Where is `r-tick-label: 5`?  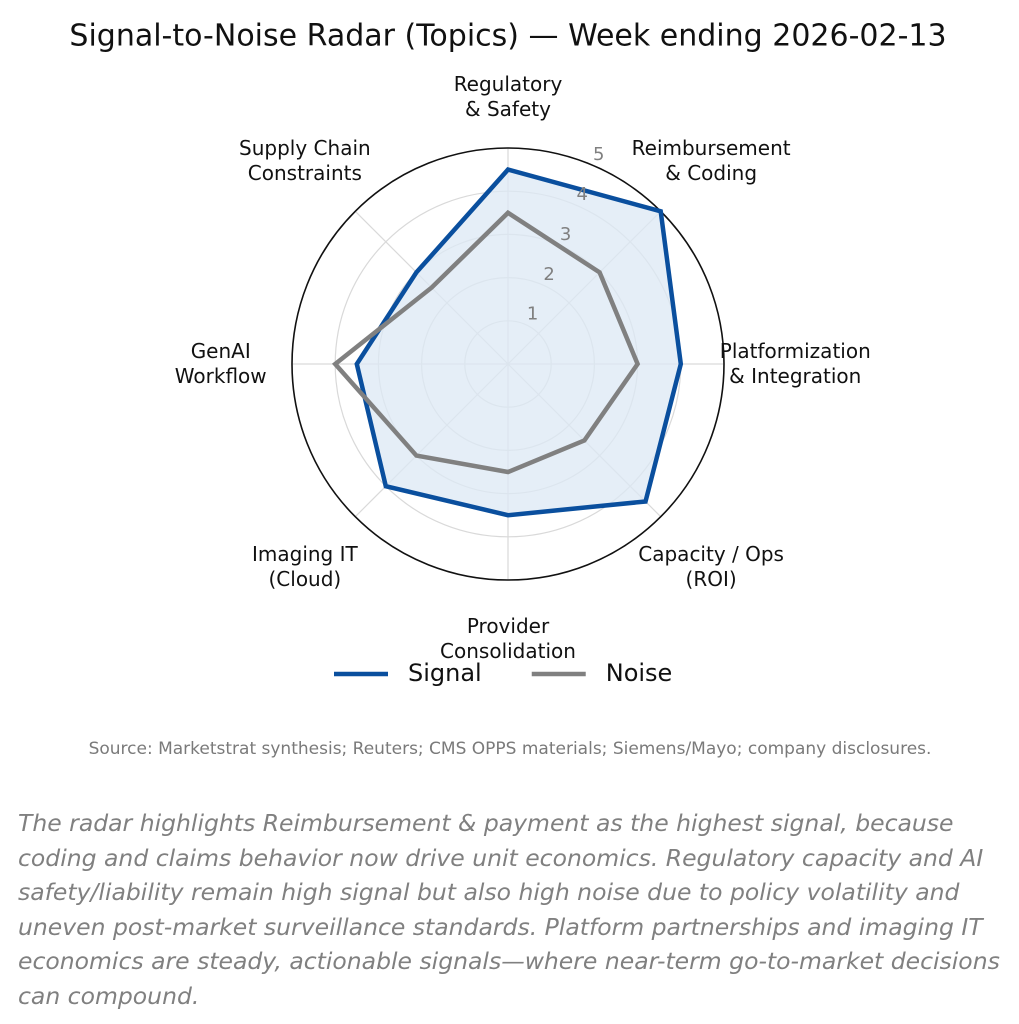
r-tick-label: 5 is located at coordinates (598, 154).